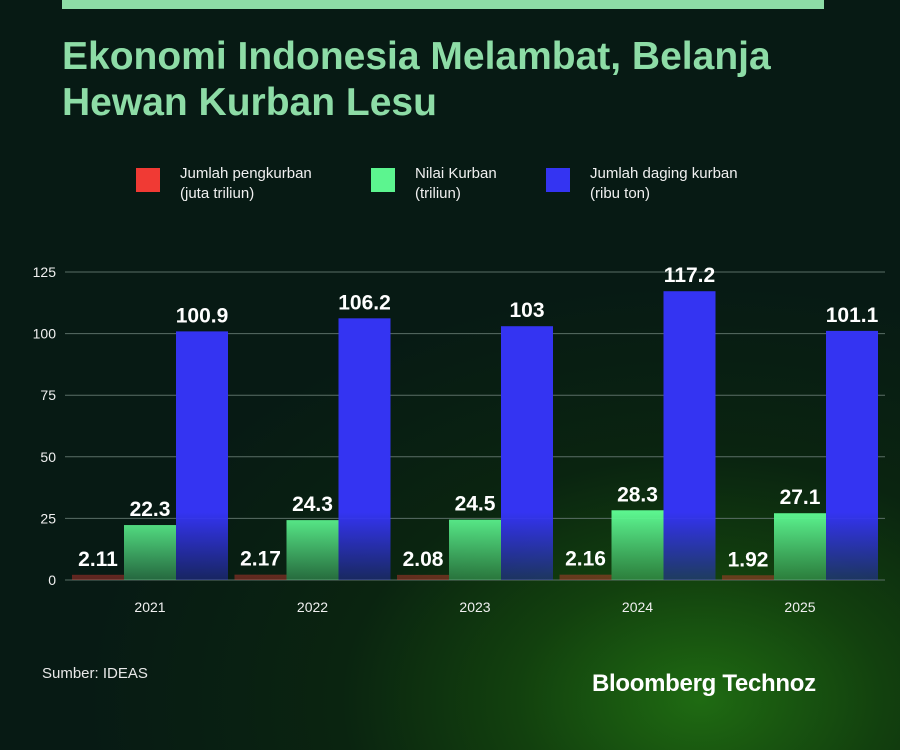  What do you see at coordinates (246, 173) in the screenshot?
I see `legend-label-line1: Jumlah pengkurban` at bounding box center [246, 173].